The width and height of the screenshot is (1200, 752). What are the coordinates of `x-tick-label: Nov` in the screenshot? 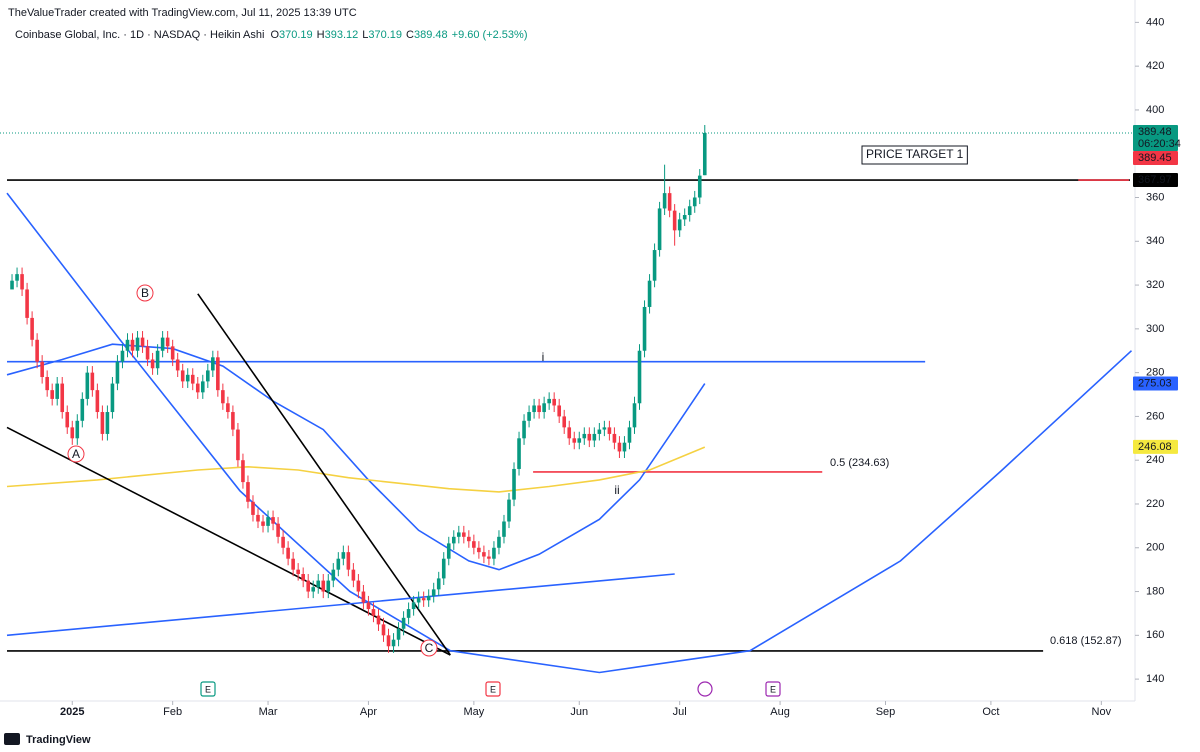 It's located at (1102, 712).